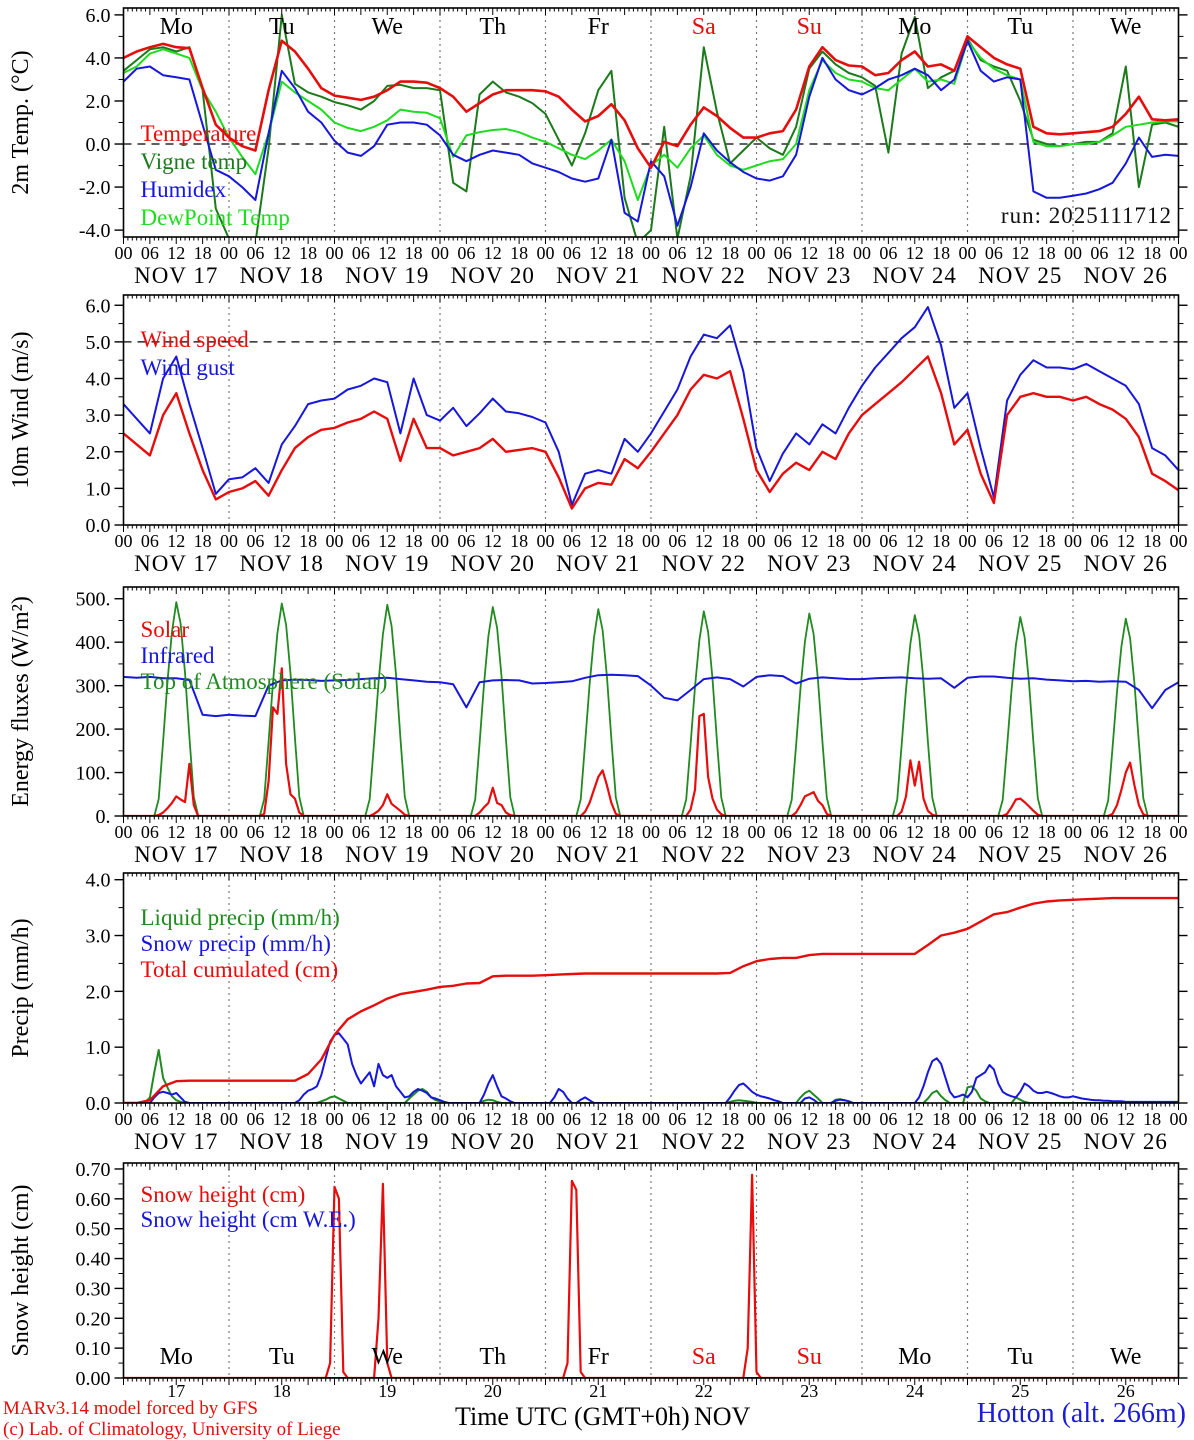 The image size is (1194, 1440). I want to click on ytick-label: 500., so click(93, 600).